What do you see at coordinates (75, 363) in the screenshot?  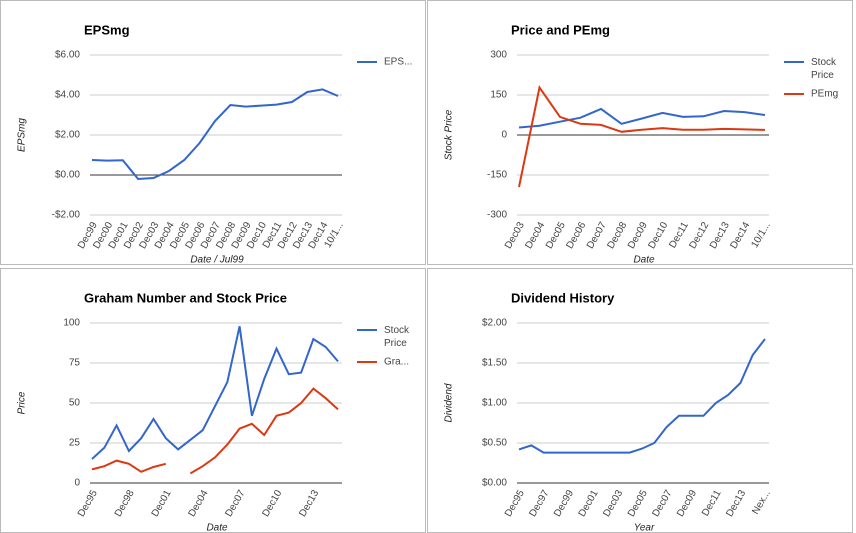 I see `y-tick-label: 75` at bounding box center [75, 363].